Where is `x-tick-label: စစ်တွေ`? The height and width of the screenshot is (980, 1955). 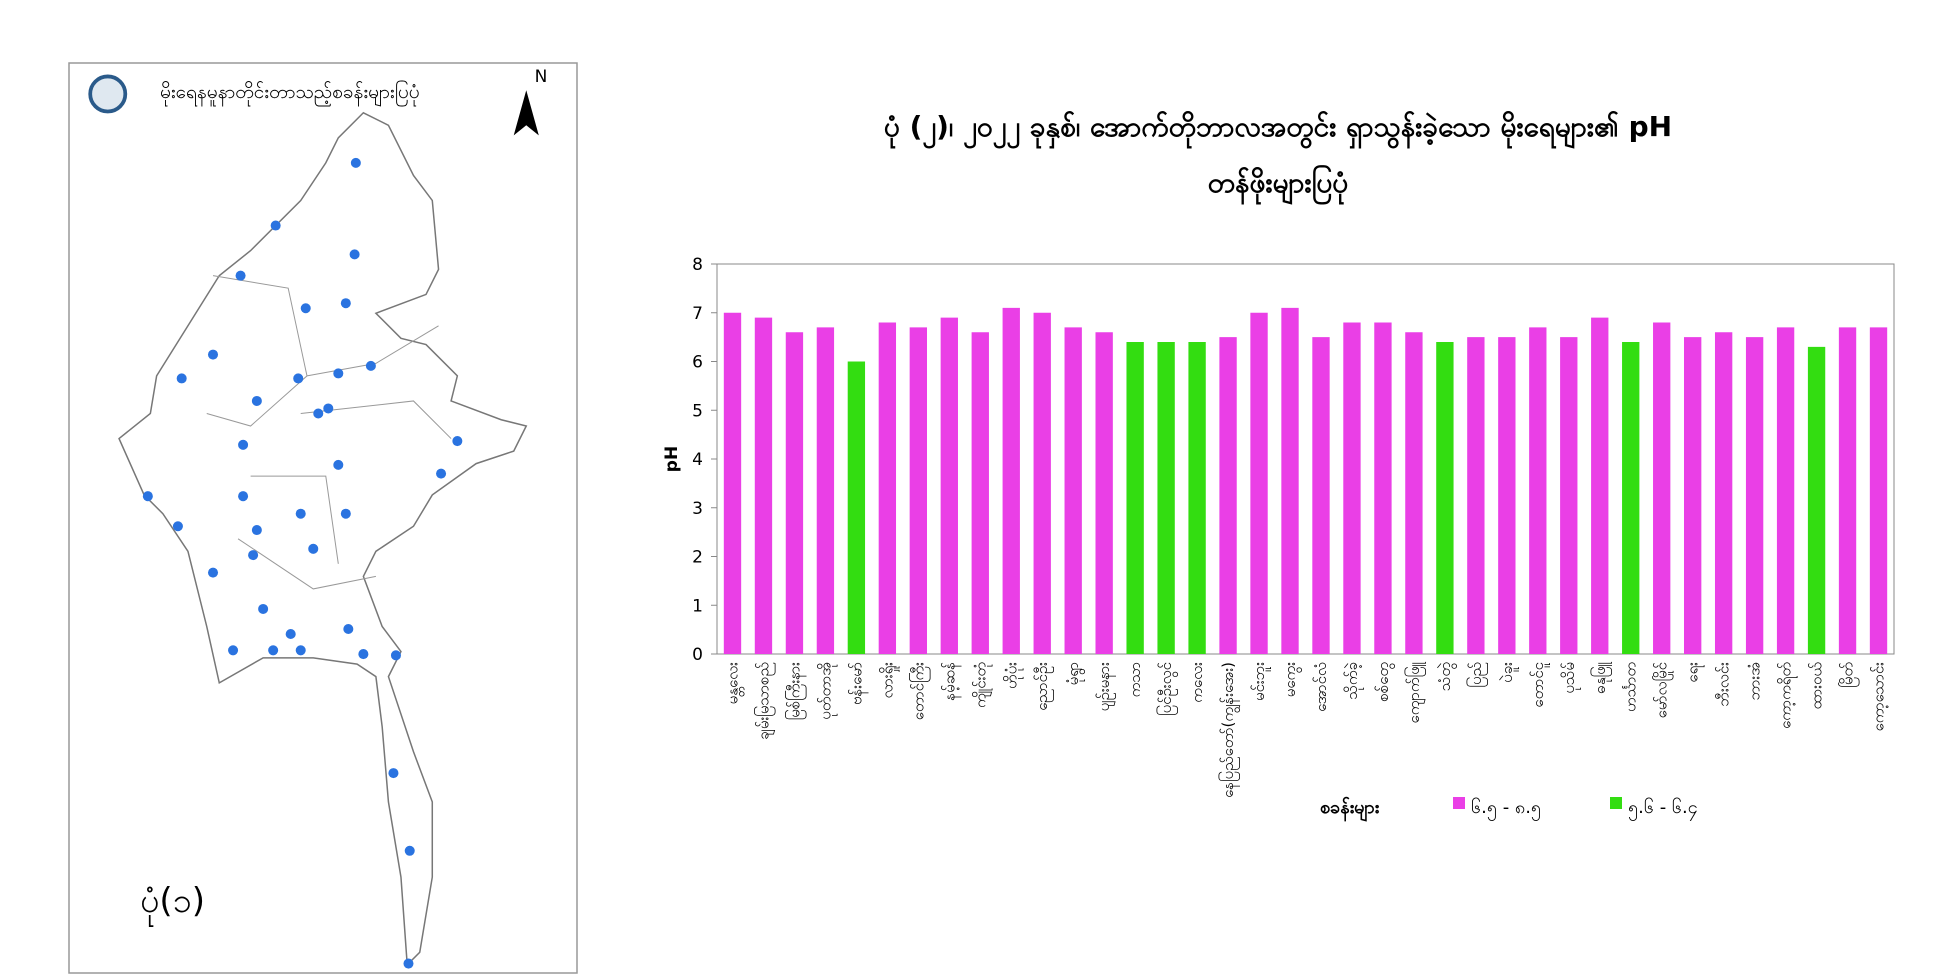
x-tick-label: စစ်တွေ is located at coordinates (1384, 682).